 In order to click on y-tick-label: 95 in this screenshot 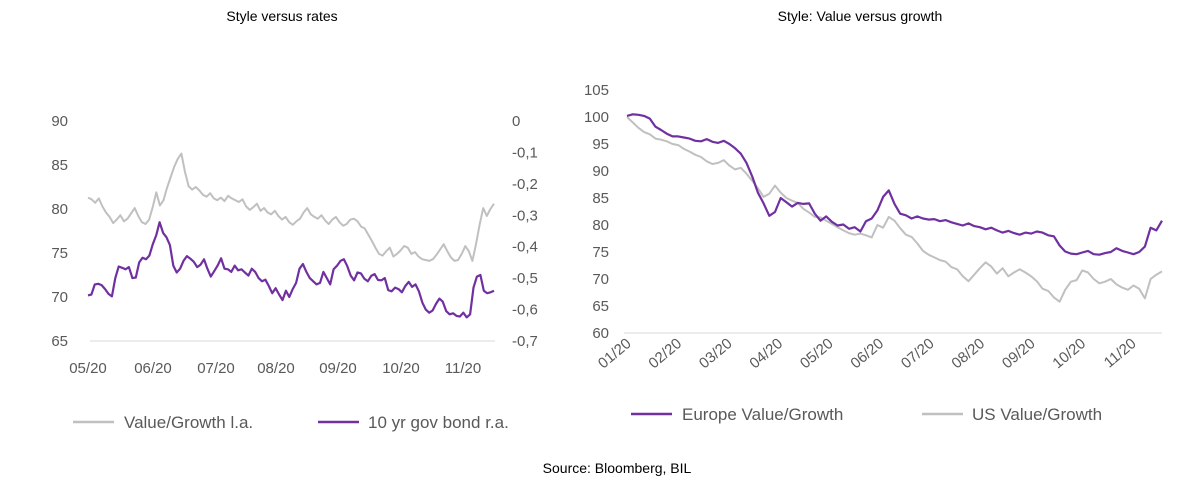, I will do `click(600, 144)`.